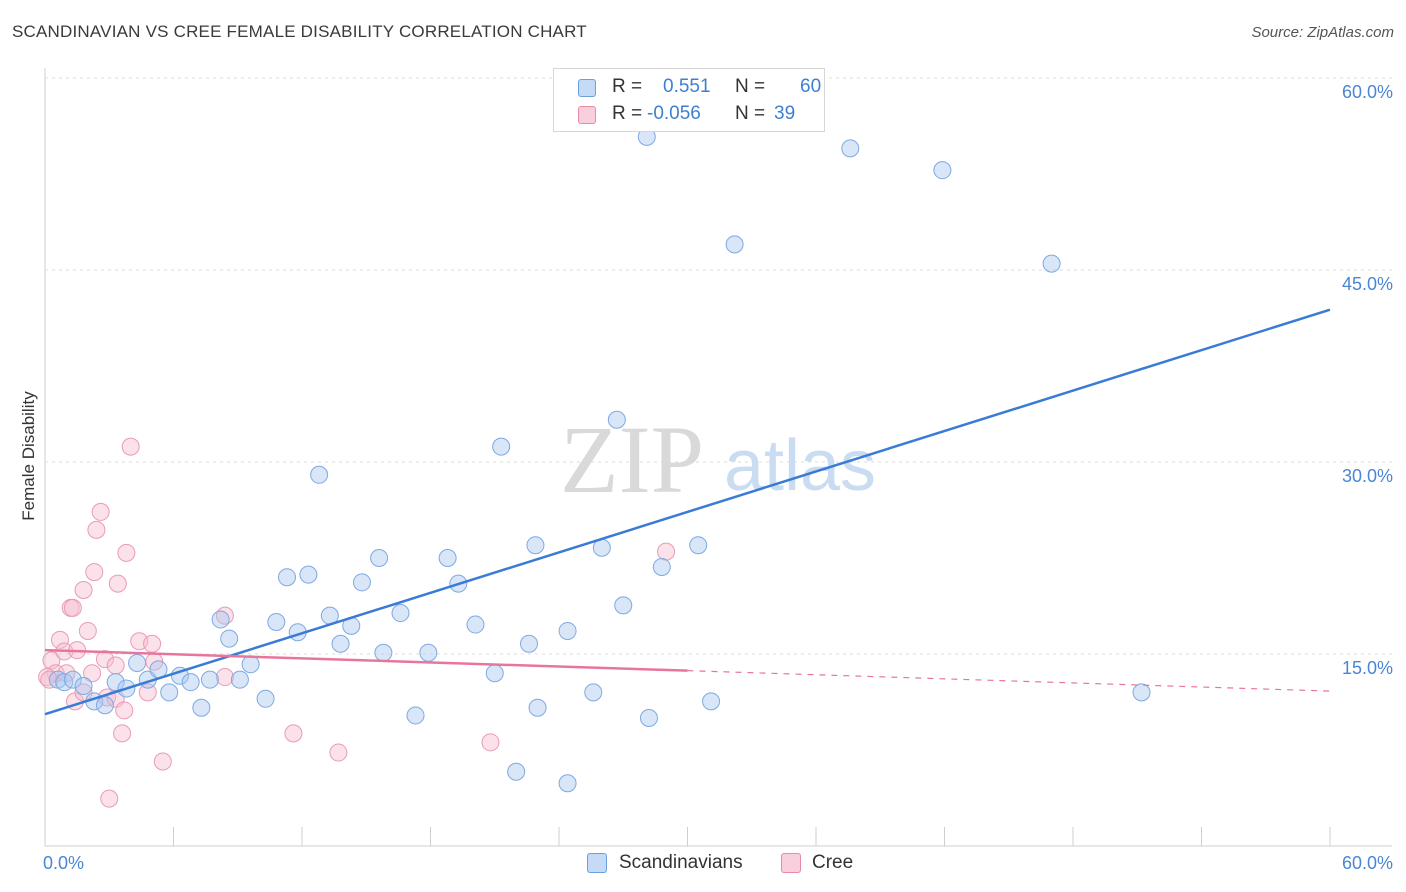 The image size is (1406, 892). What do you see at coordinates (28, 456) in the screenshot?
I see `y-axis-label: Female Disability` at bounding box center [28, 456].